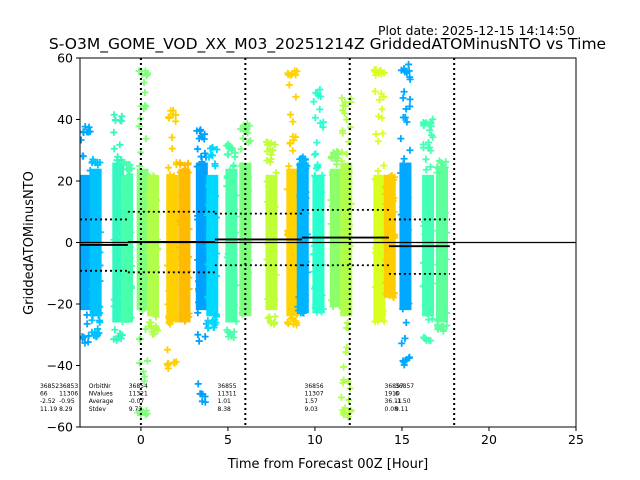  I want to click on stats-value: 11.19, so click(48, 409).